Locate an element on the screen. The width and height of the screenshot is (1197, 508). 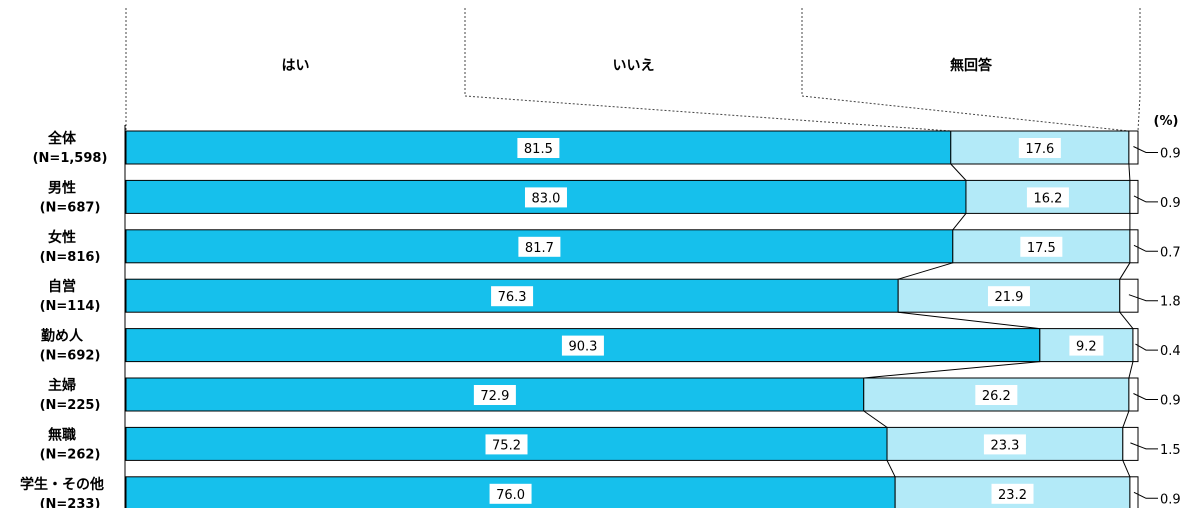
category-label-6: 無職 is located at coordinates (62, 434).